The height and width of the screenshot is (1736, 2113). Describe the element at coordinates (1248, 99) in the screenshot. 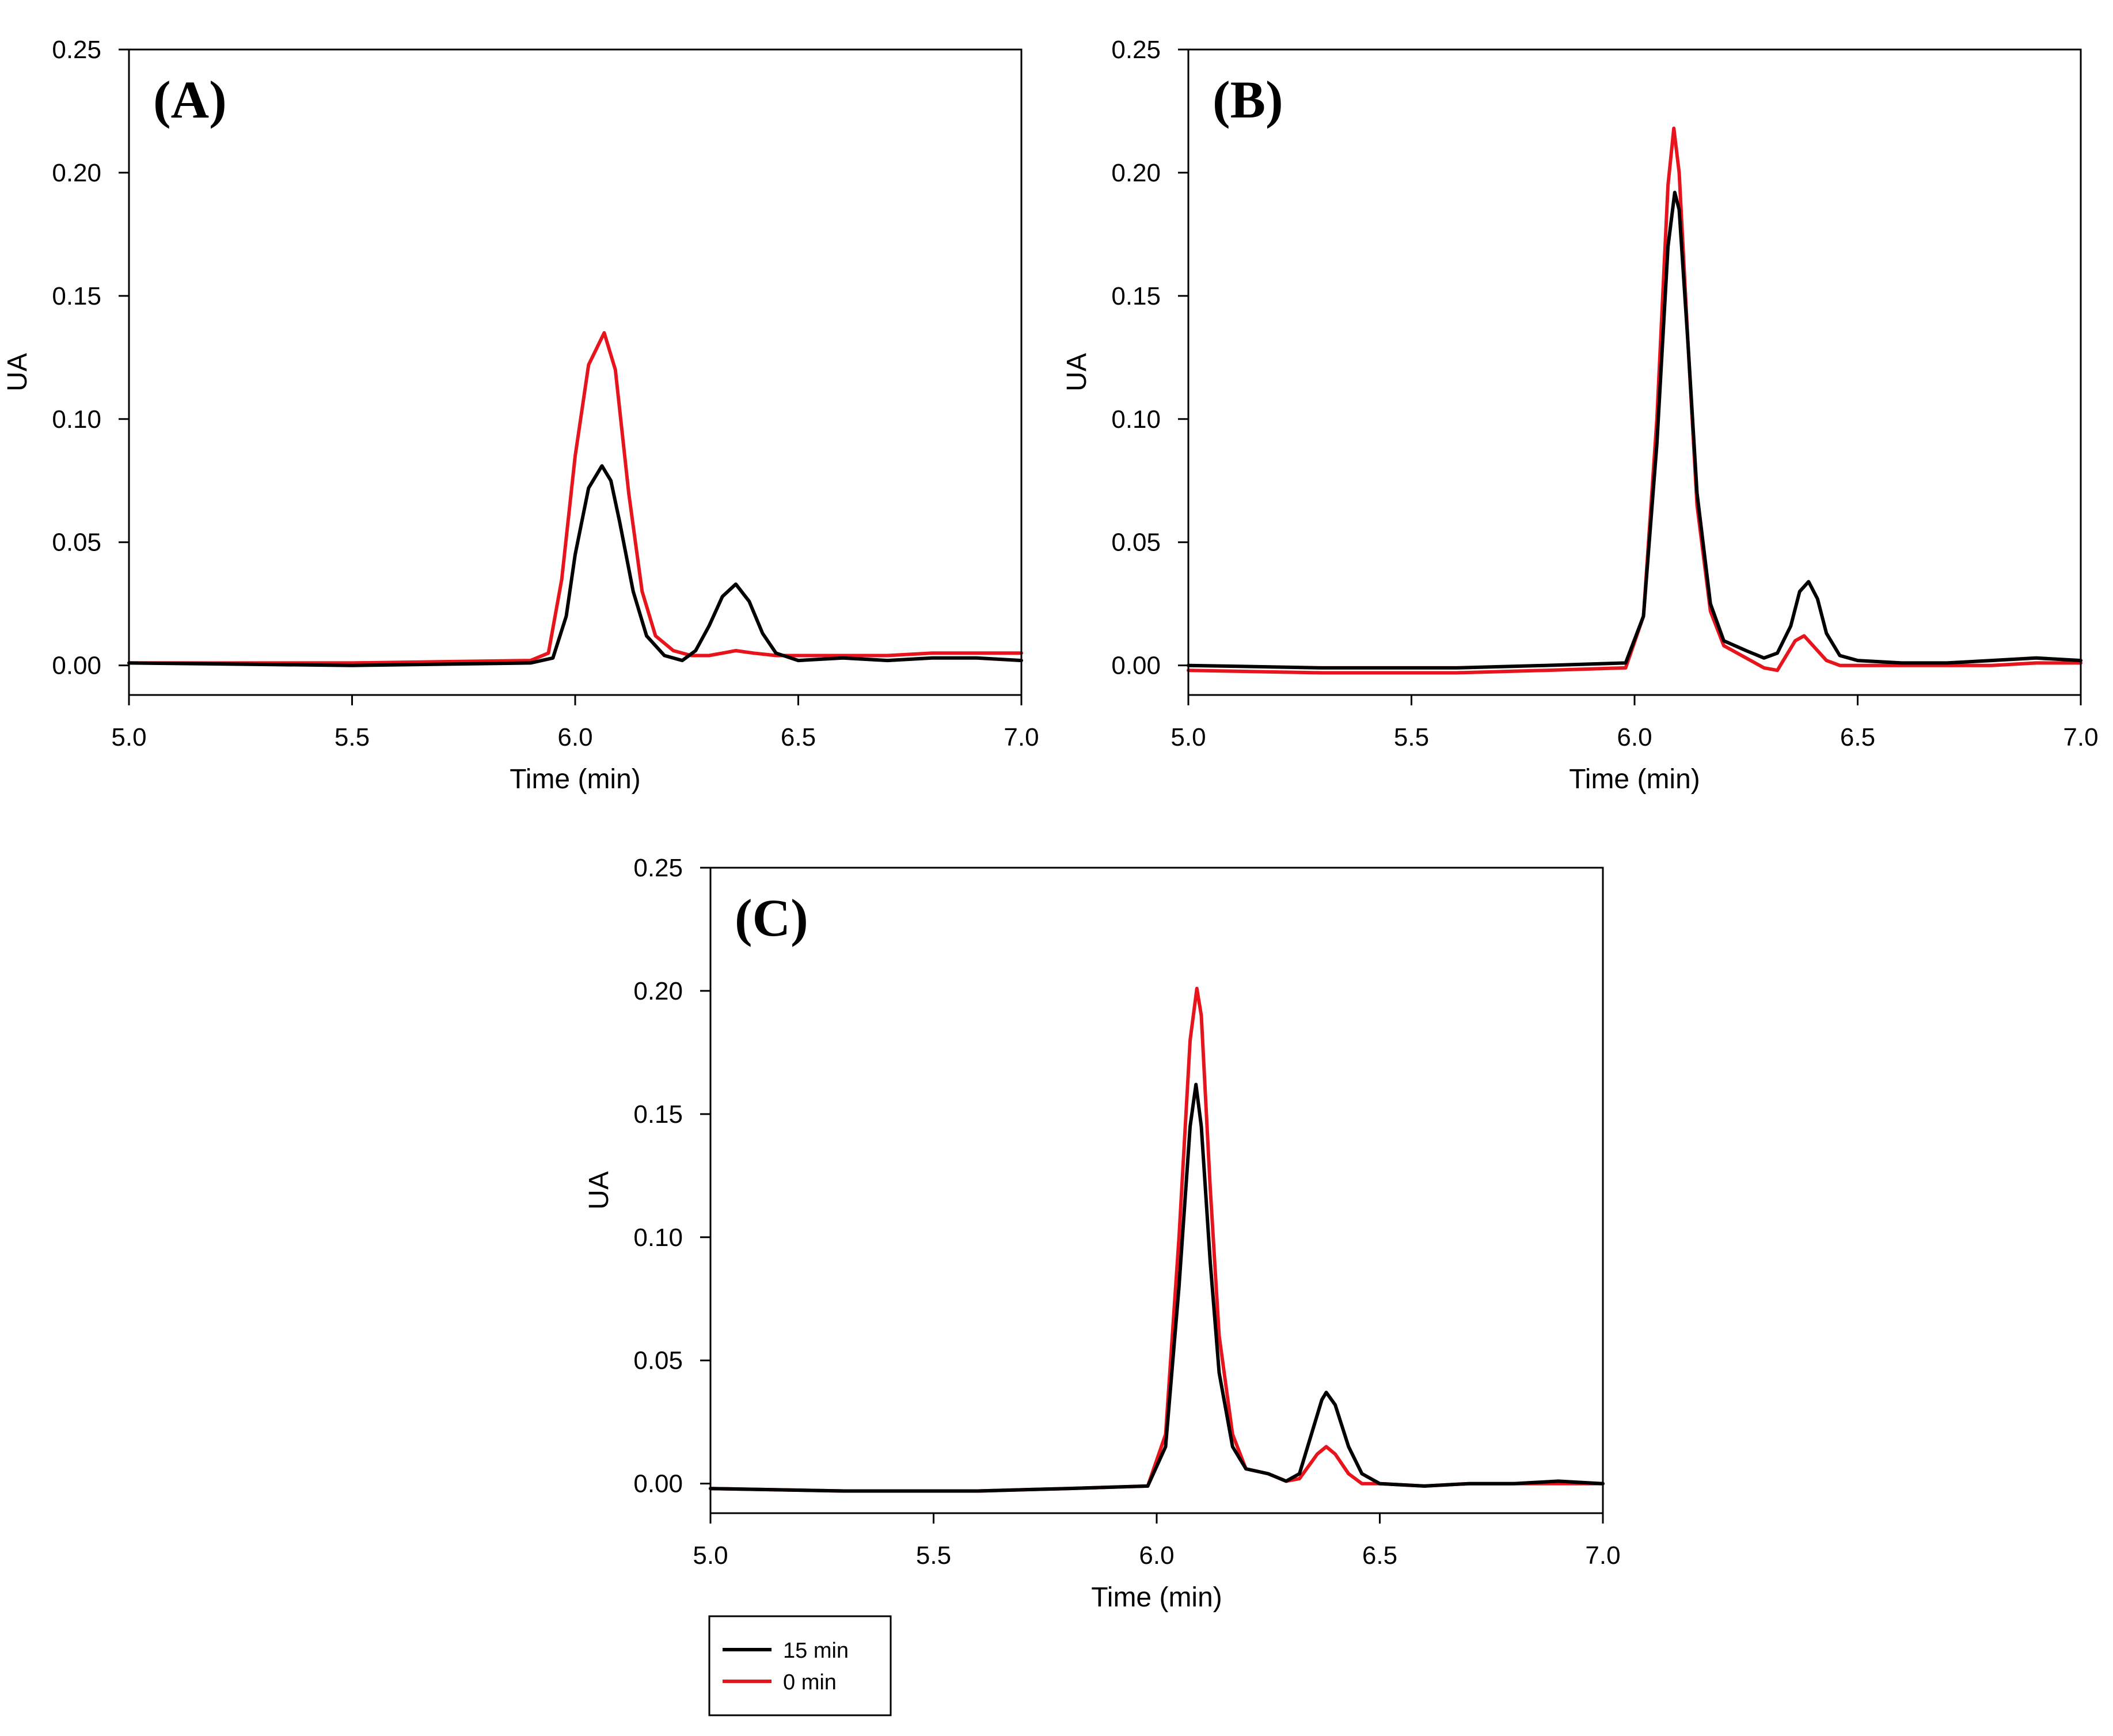

I see `panel-label: (B)` at that location.